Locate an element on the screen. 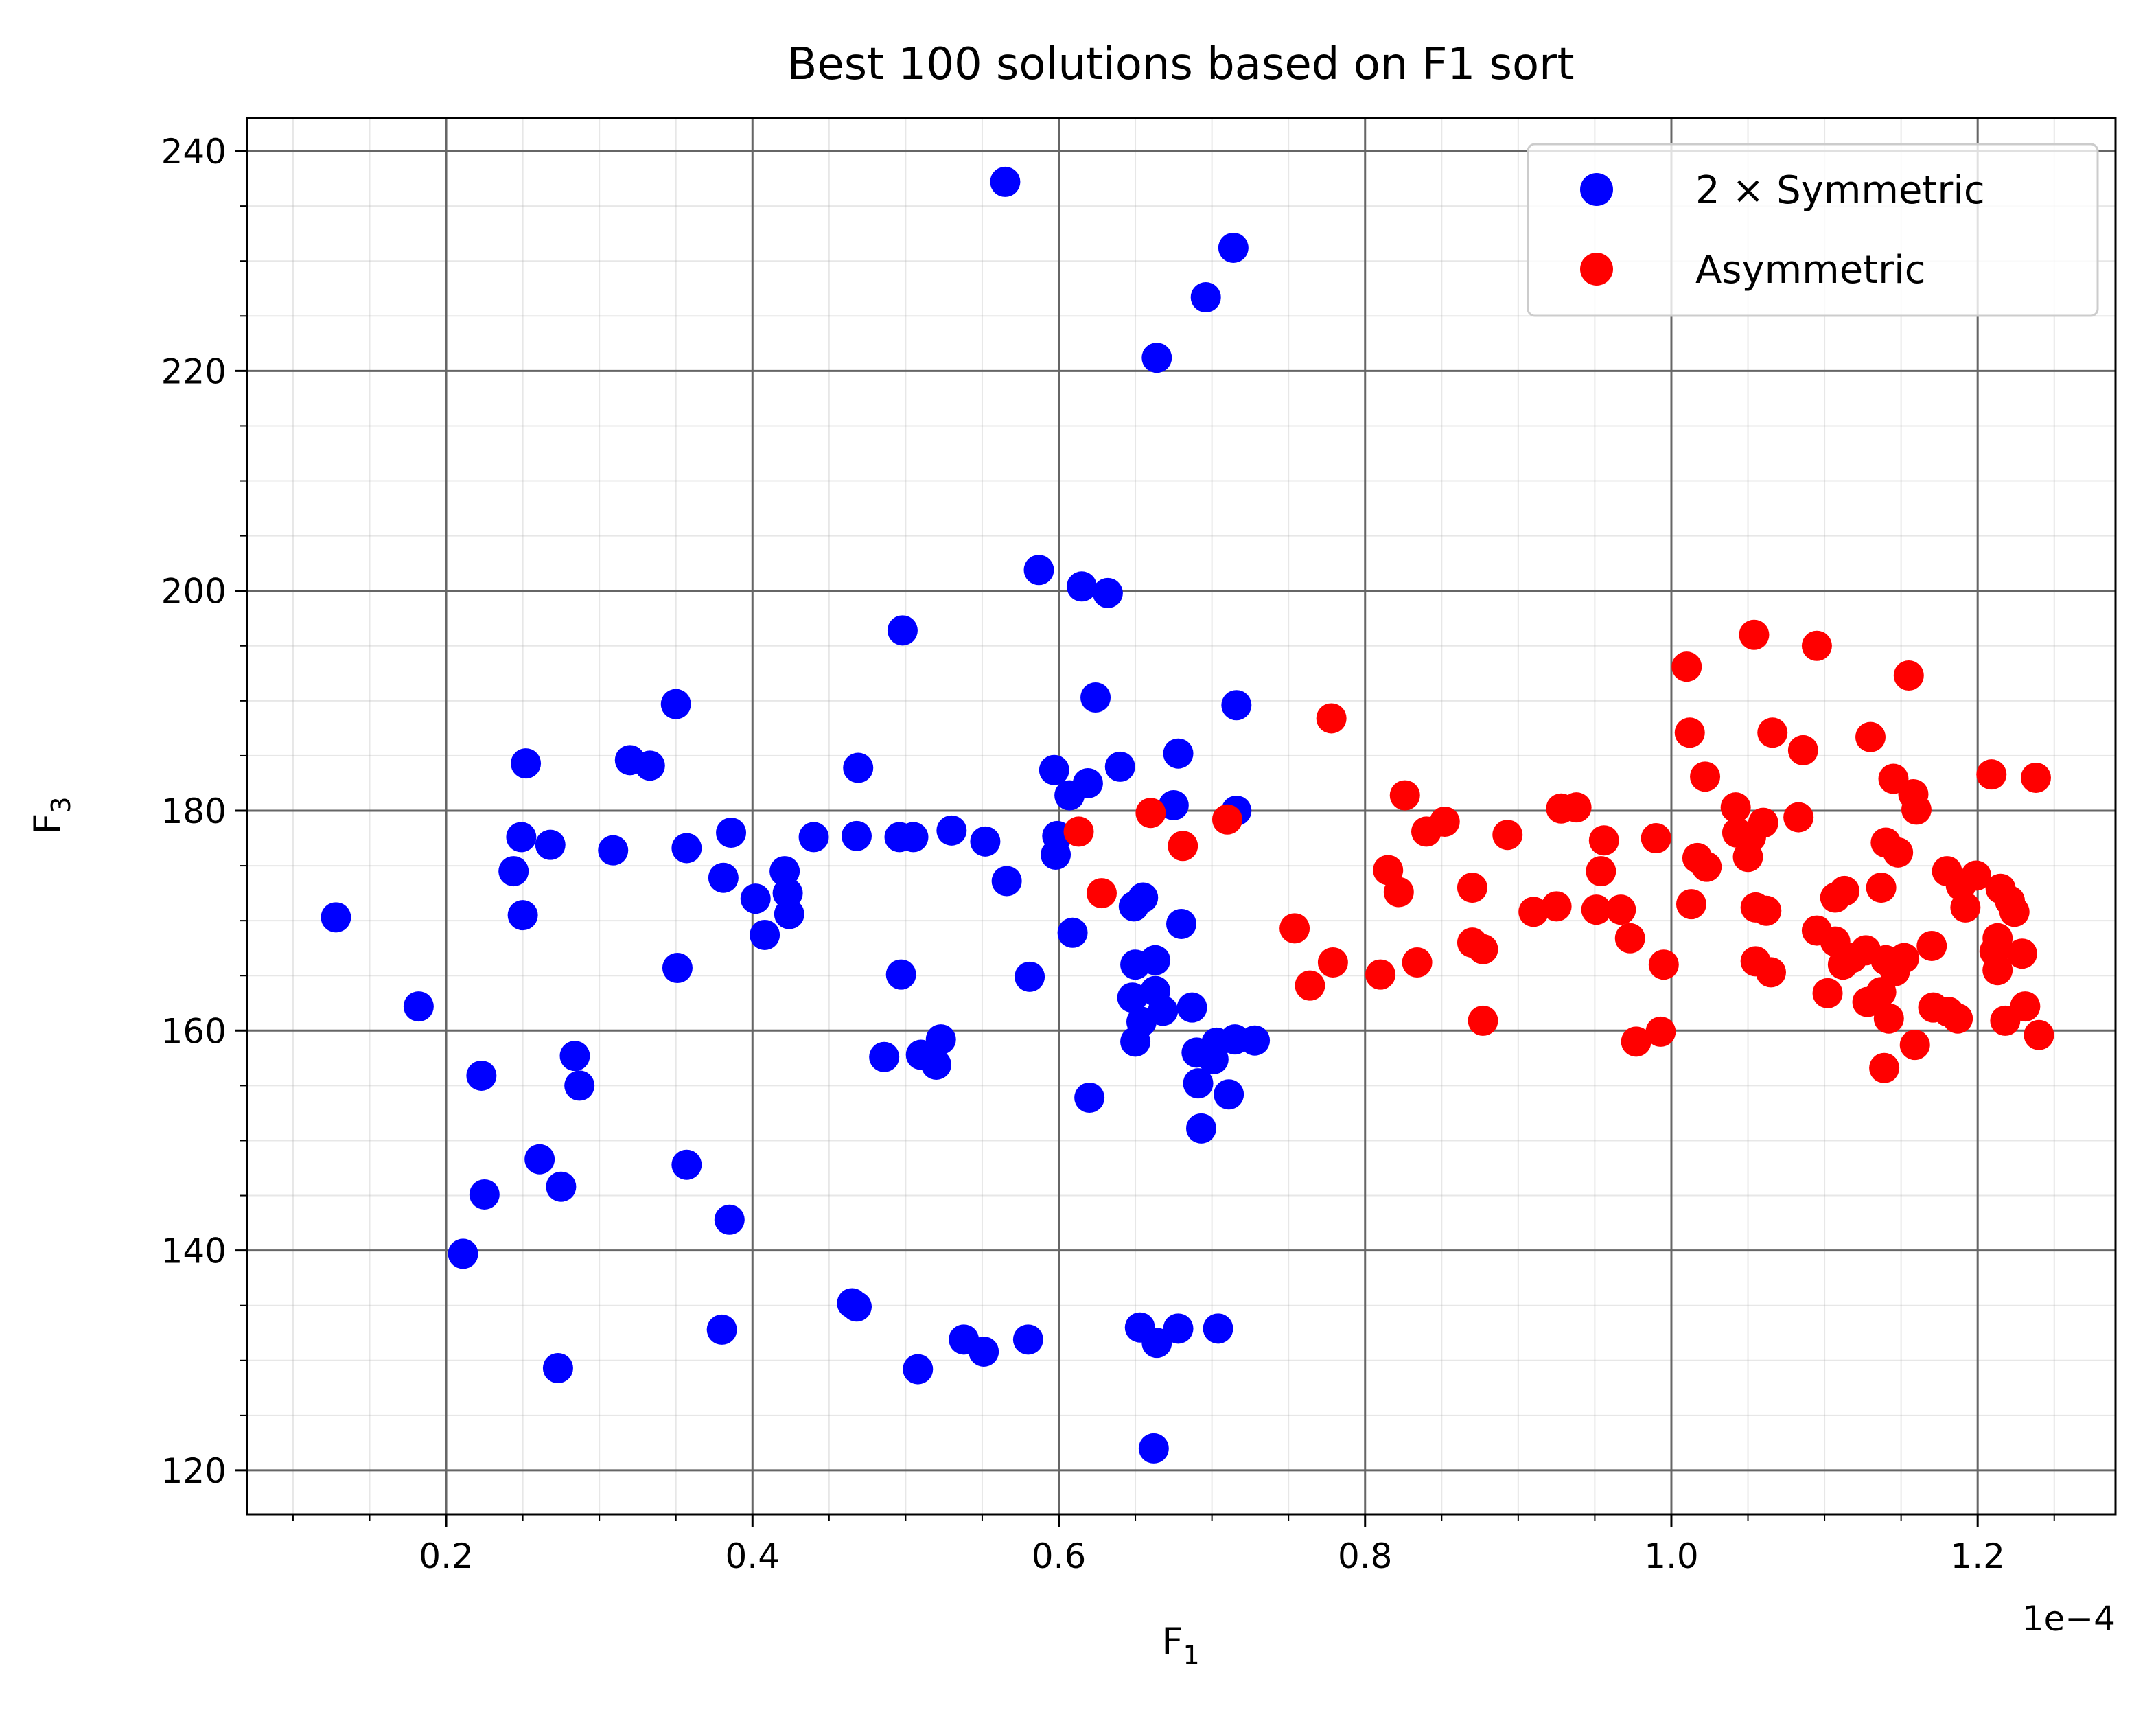 Image resolution: width=2156 pixels, height=1710 pixels. y-tick-label: 220 is located at coordinates (194, 371).